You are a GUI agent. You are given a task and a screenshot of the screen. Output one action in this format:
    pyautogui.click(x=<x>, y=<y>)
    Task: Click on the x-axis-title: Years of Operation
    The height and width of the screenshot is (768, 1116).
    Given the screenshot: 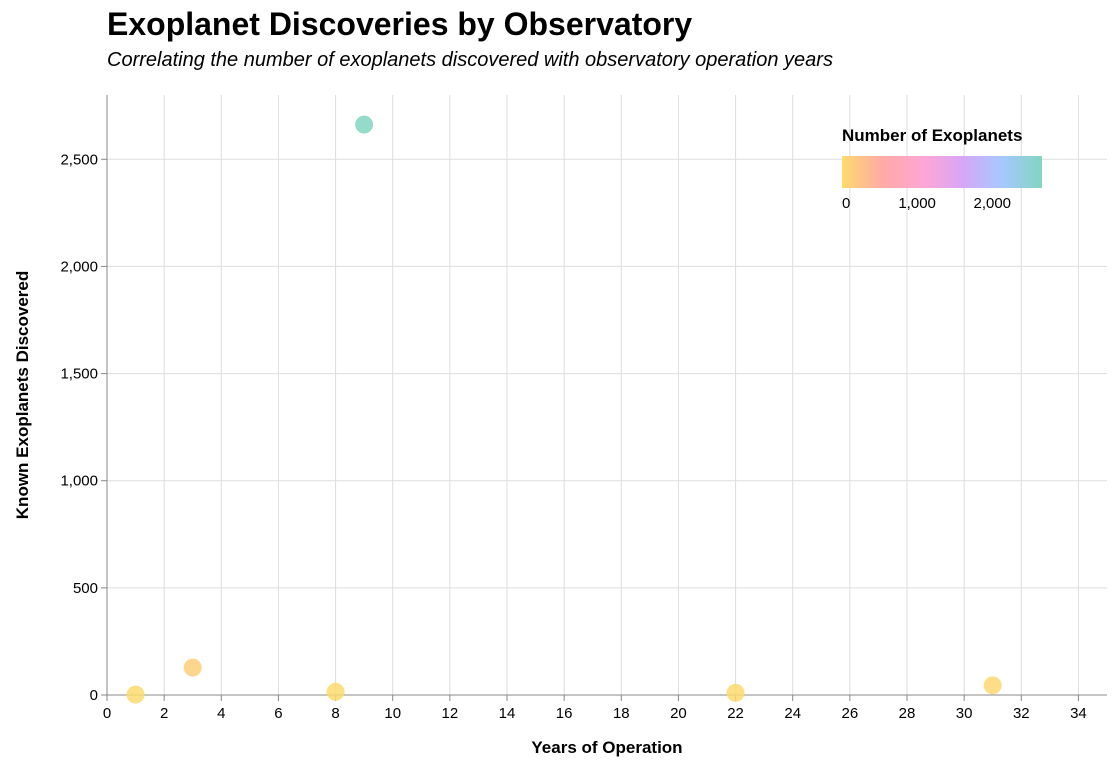 What is the action you would take?
    pyautogui.click(x=606, y=747)
    